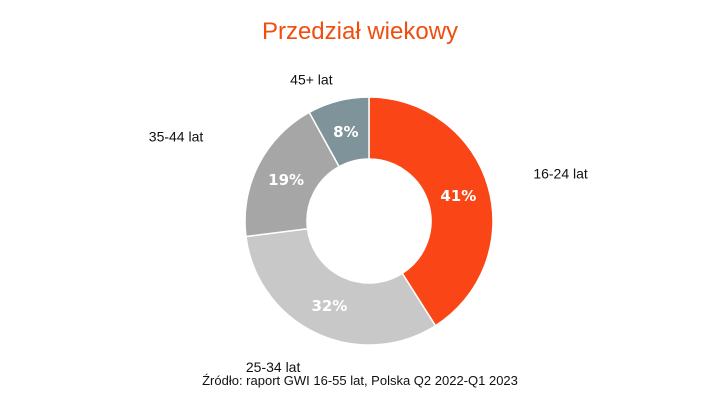  What do you see at coordinates (431, 211) in the screenshot?
I see `slice-16-24-lat` at bounding box center [431, 211].